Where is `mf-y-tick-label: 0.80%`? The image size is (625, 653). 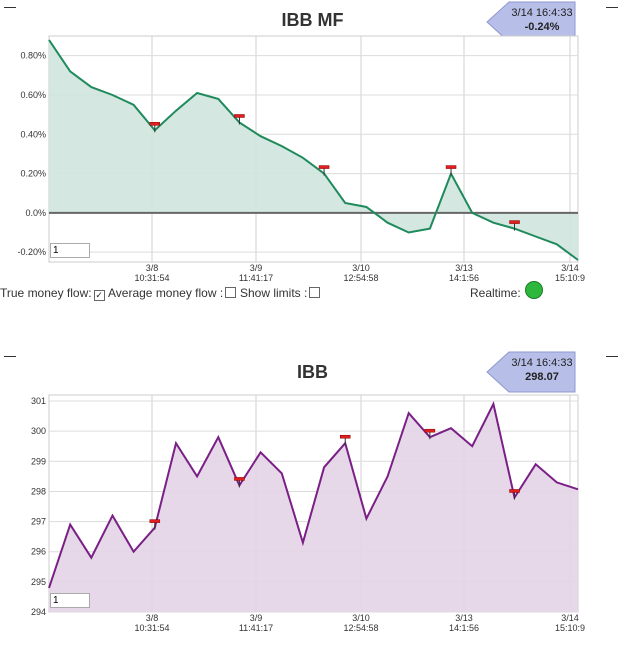
mf-y-tick-label: 0.80% is located at coordinates (33, 56).